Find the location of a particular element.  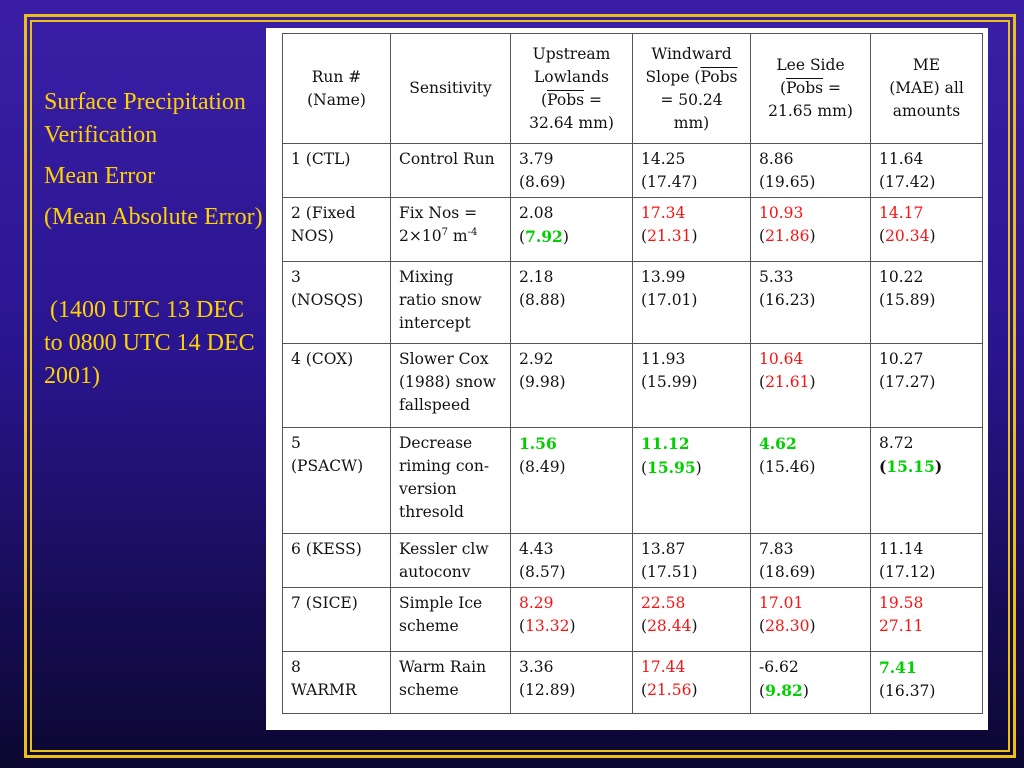

header-sensitivity: Sensitivity is located at coordinates (450, 88).